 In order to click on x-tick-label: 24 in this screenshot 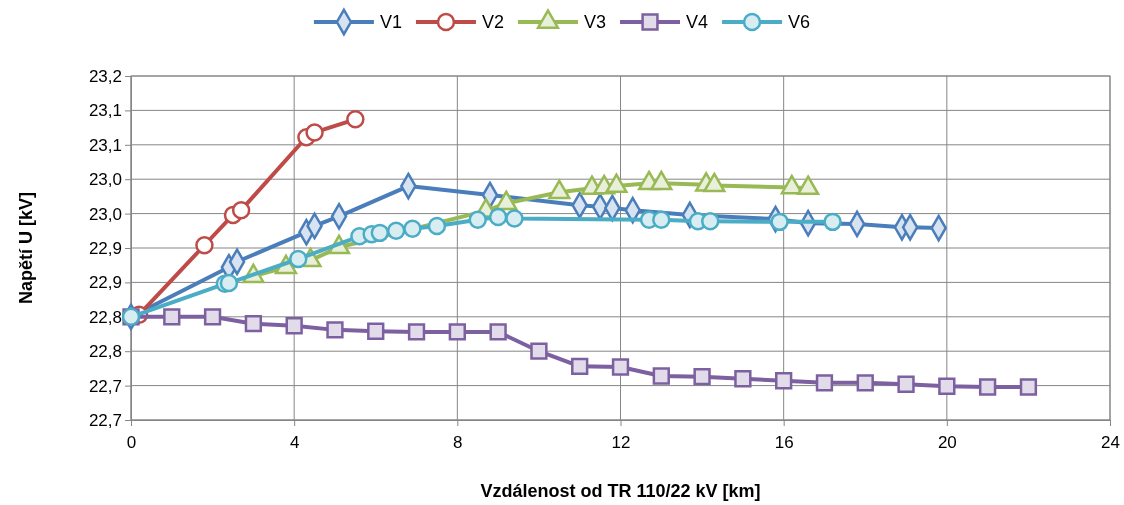, I will do `click(1110, 442)`.